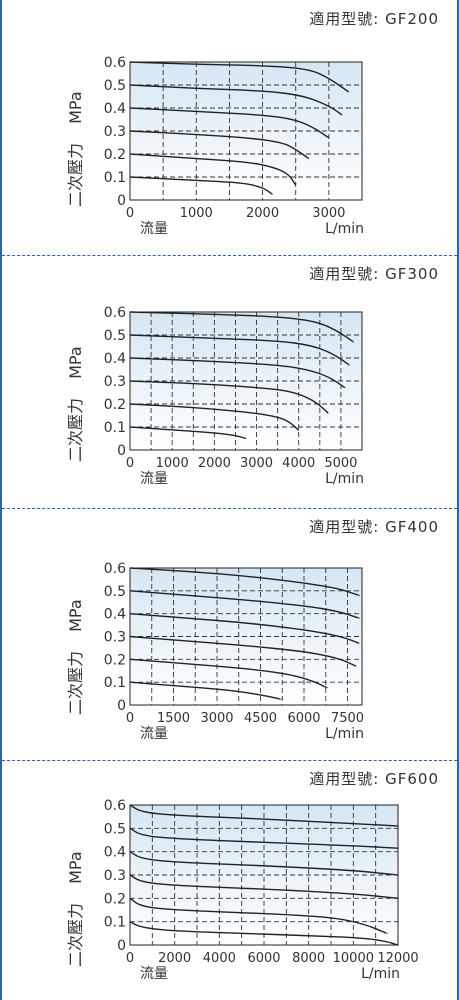  What do you see at coordinates (353, 958) in the screenshot?
I see `x-tick-label: 10000` at bounding box center [353, 958].